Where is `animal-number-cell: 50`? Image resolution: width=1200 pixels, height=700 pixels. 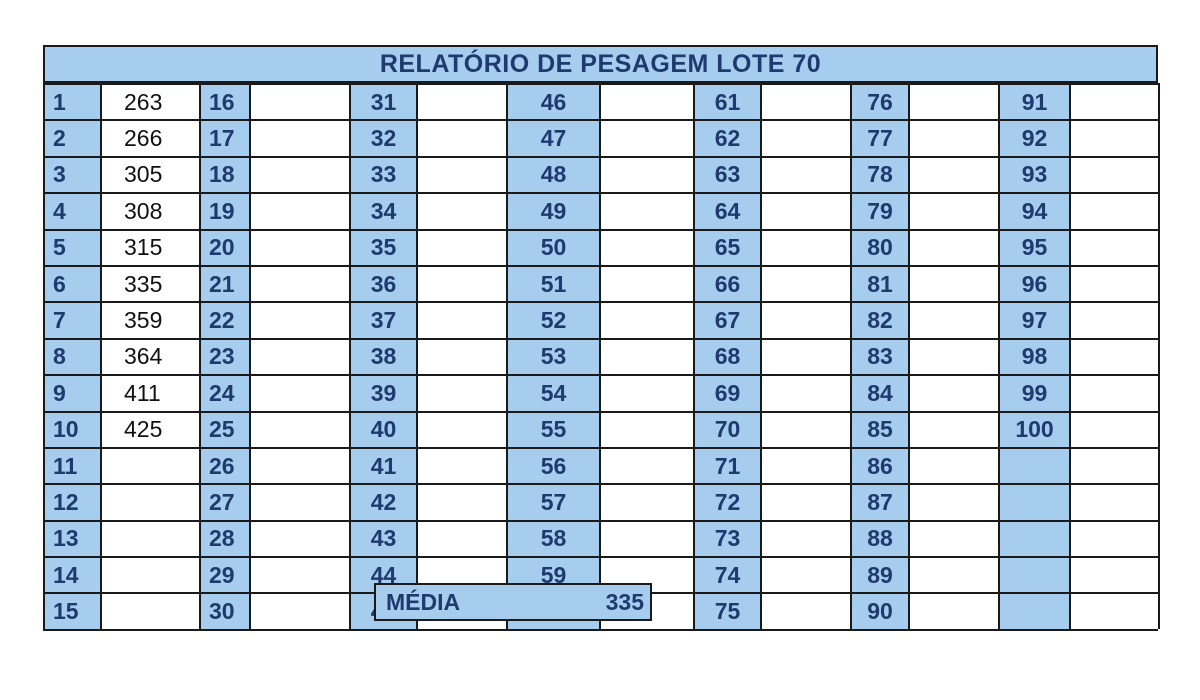
animal-number-cell: 50 is located at coordinates (554, 246).